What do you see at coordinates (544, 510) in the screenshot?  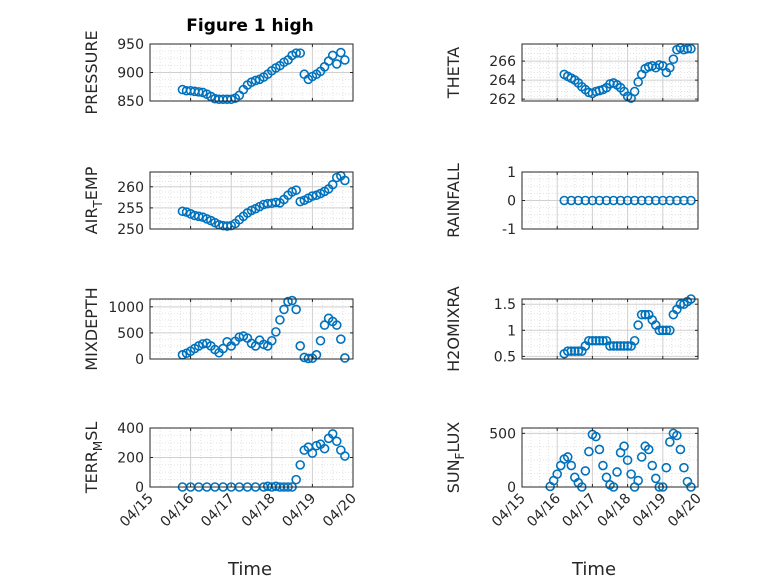 I see `x-tick-label: 04/16` at bounding box center [544, 510].